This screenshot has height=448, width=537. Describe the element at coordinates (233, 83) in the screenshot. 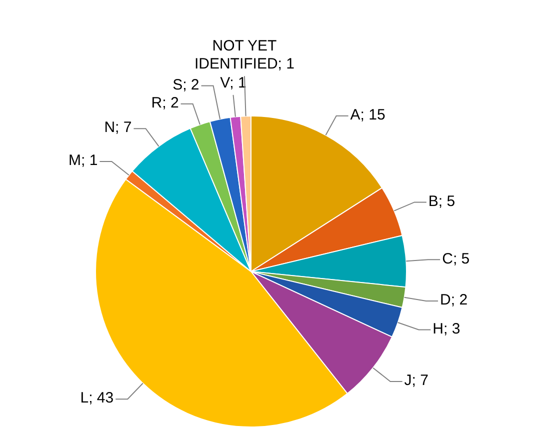

I see `slice-label: V; 1` at that location.